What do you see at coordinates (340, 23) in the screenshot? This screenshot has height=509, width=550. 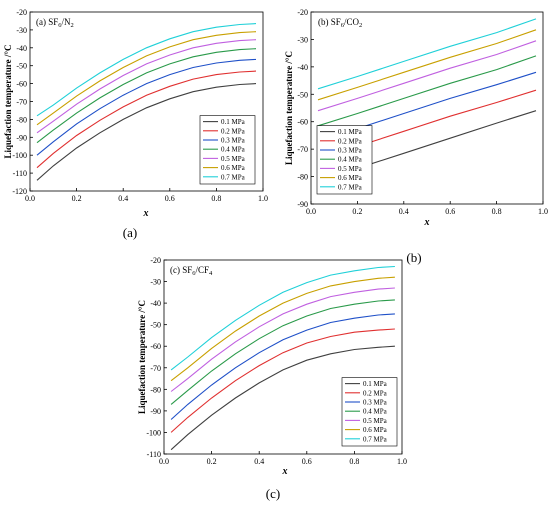 I see `chart-title: (b) SF6/CO2` at bounding box center [340, 23].